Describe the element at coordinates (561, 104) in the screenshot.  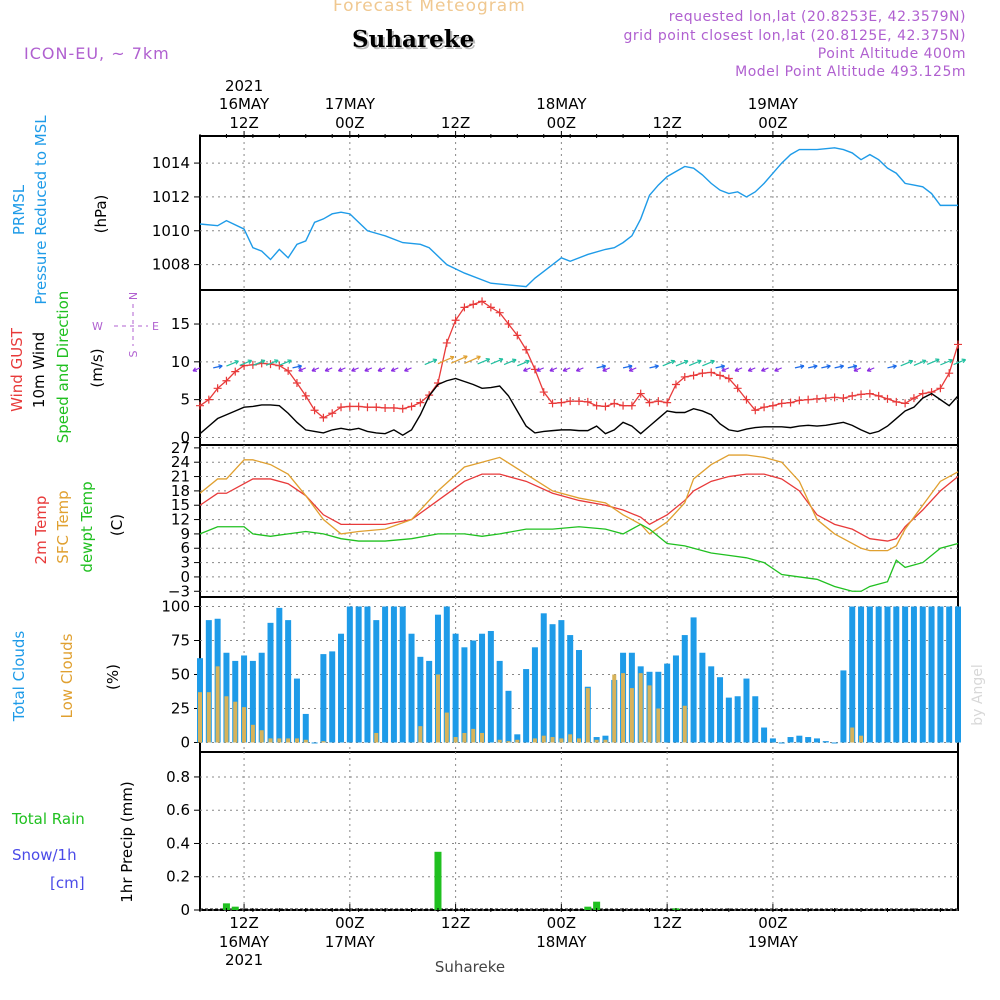
I see `date-label-top: 18MAY` at that location.